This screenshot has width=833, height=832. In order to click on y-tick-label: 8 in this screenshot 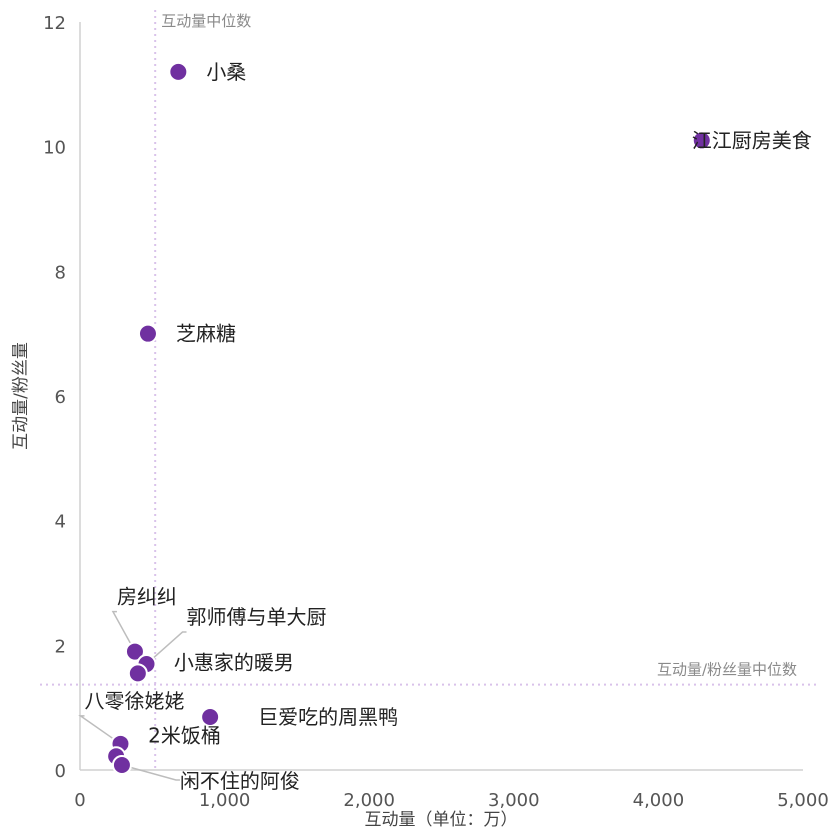, I will do `click(60, 272)`.